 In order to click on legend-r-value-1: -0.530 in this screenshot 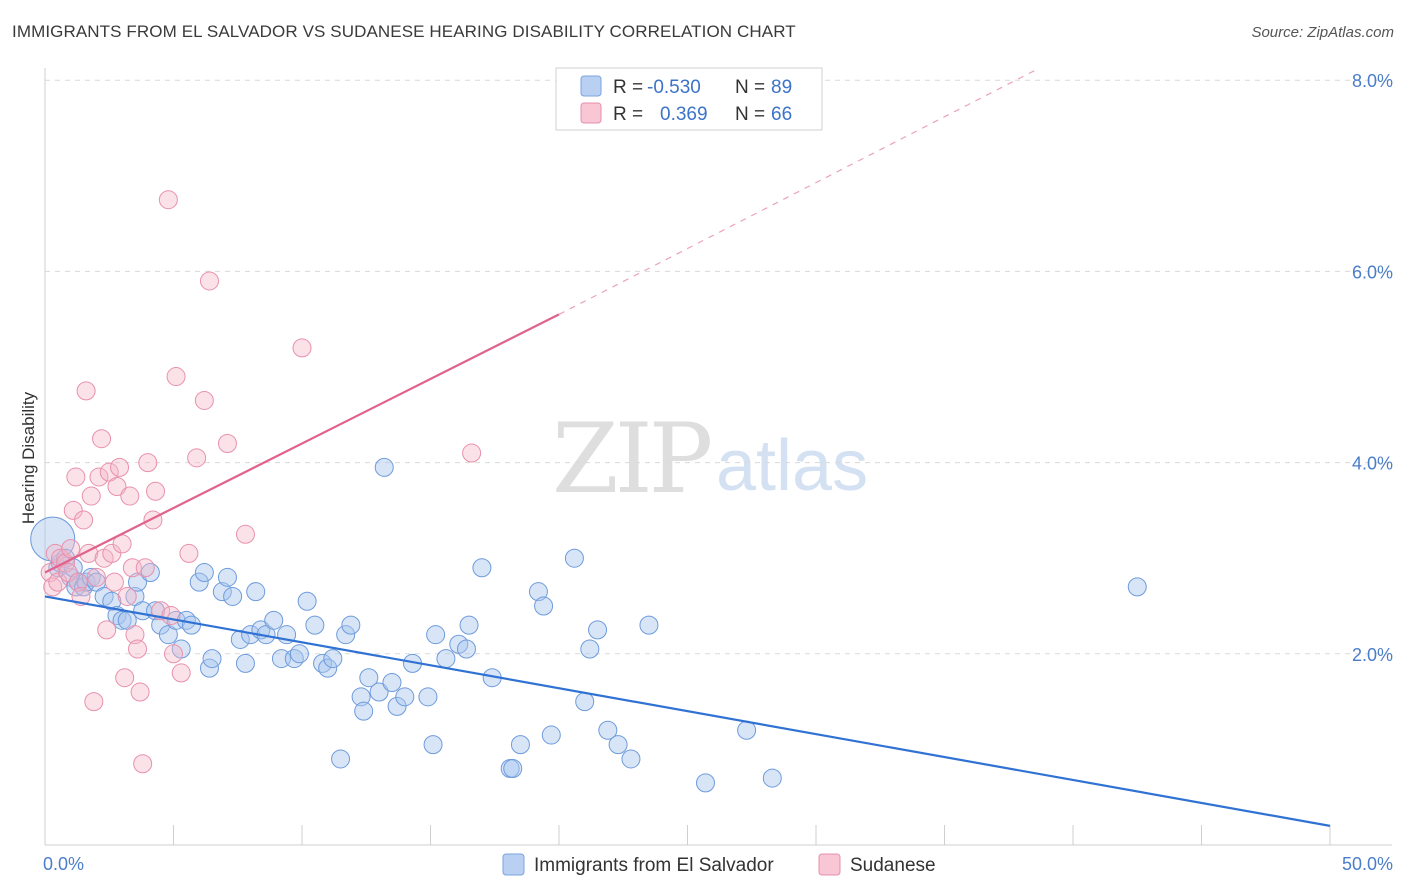, I will do `click(674, 87)`.